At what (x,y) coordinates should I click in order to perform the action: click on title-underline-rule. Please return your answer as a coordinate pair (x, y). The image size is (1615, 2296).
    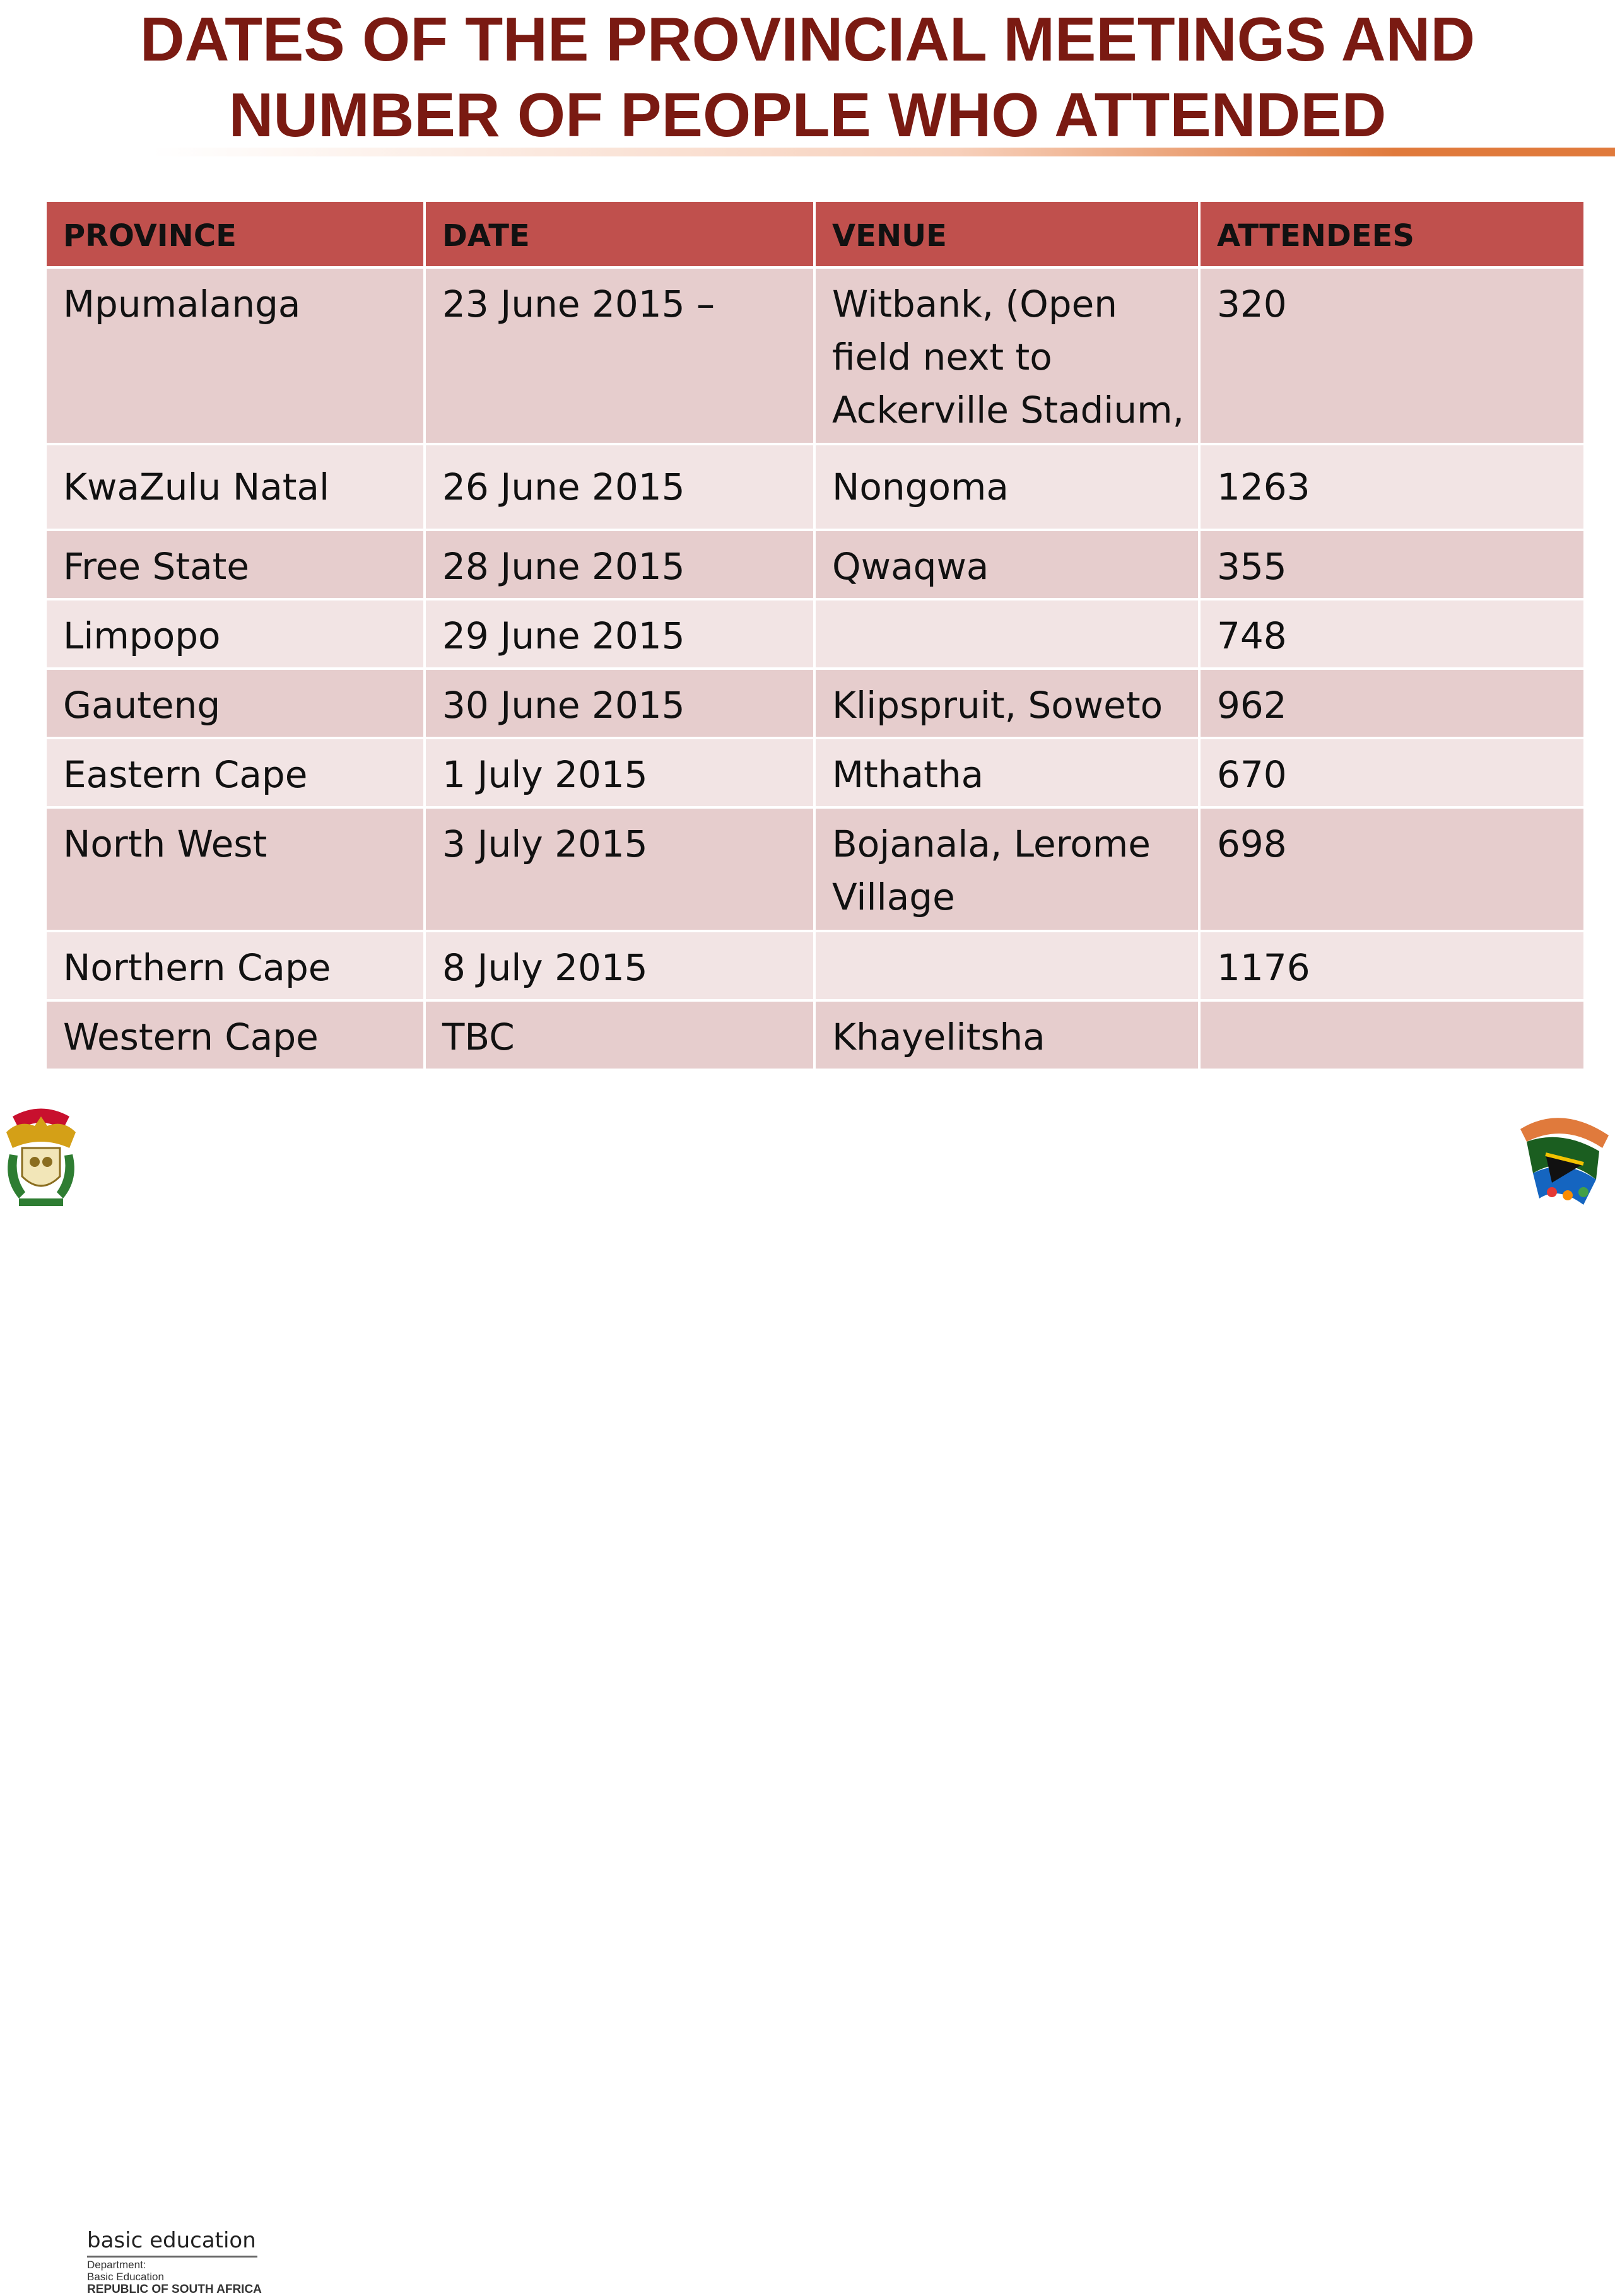
    Looking at the image, I should click on (883, 152).